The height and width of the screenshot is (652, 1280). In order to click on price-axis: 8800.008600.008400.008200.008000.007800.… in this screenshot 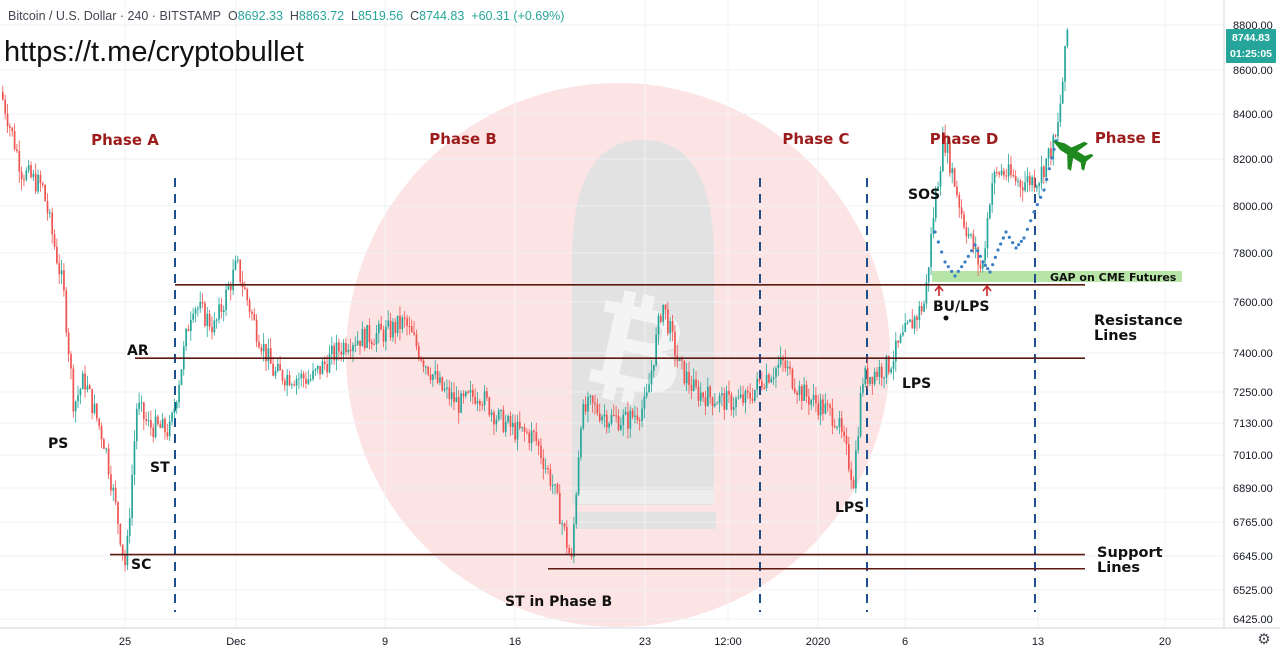, I will do `click(1253, 323)`.